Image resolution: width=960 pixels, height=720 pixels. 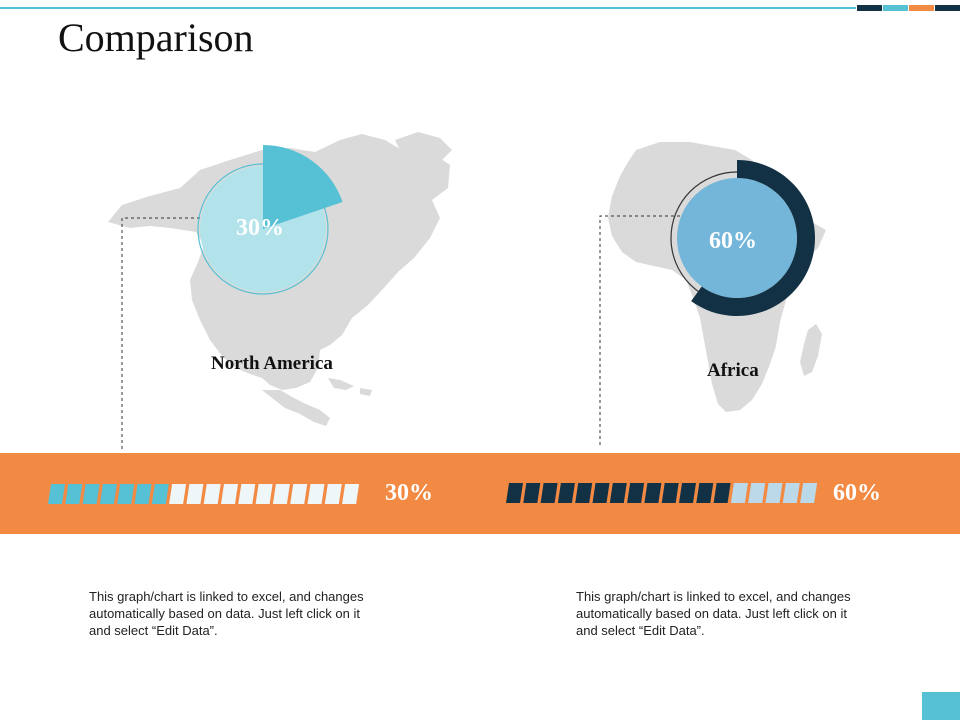 I want to click on ring-chart-north-america, so click(x=270, y=220).